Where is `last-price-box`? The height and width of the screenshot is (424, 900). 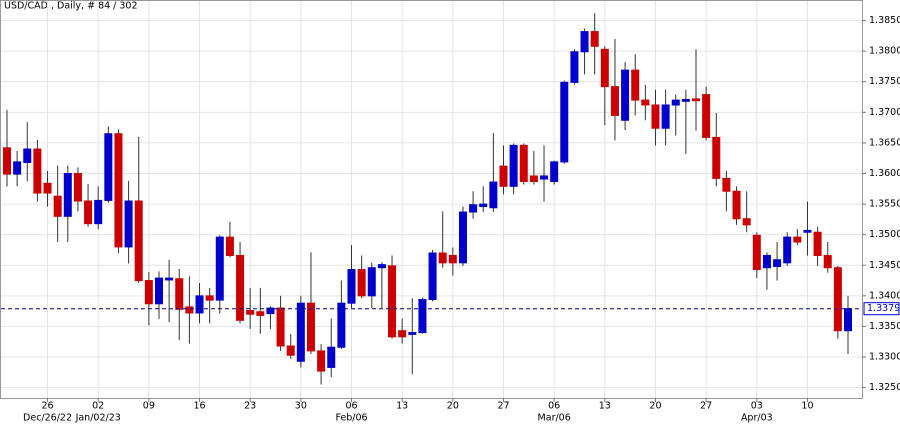
last-price-box is located at coordinates (881, 309).